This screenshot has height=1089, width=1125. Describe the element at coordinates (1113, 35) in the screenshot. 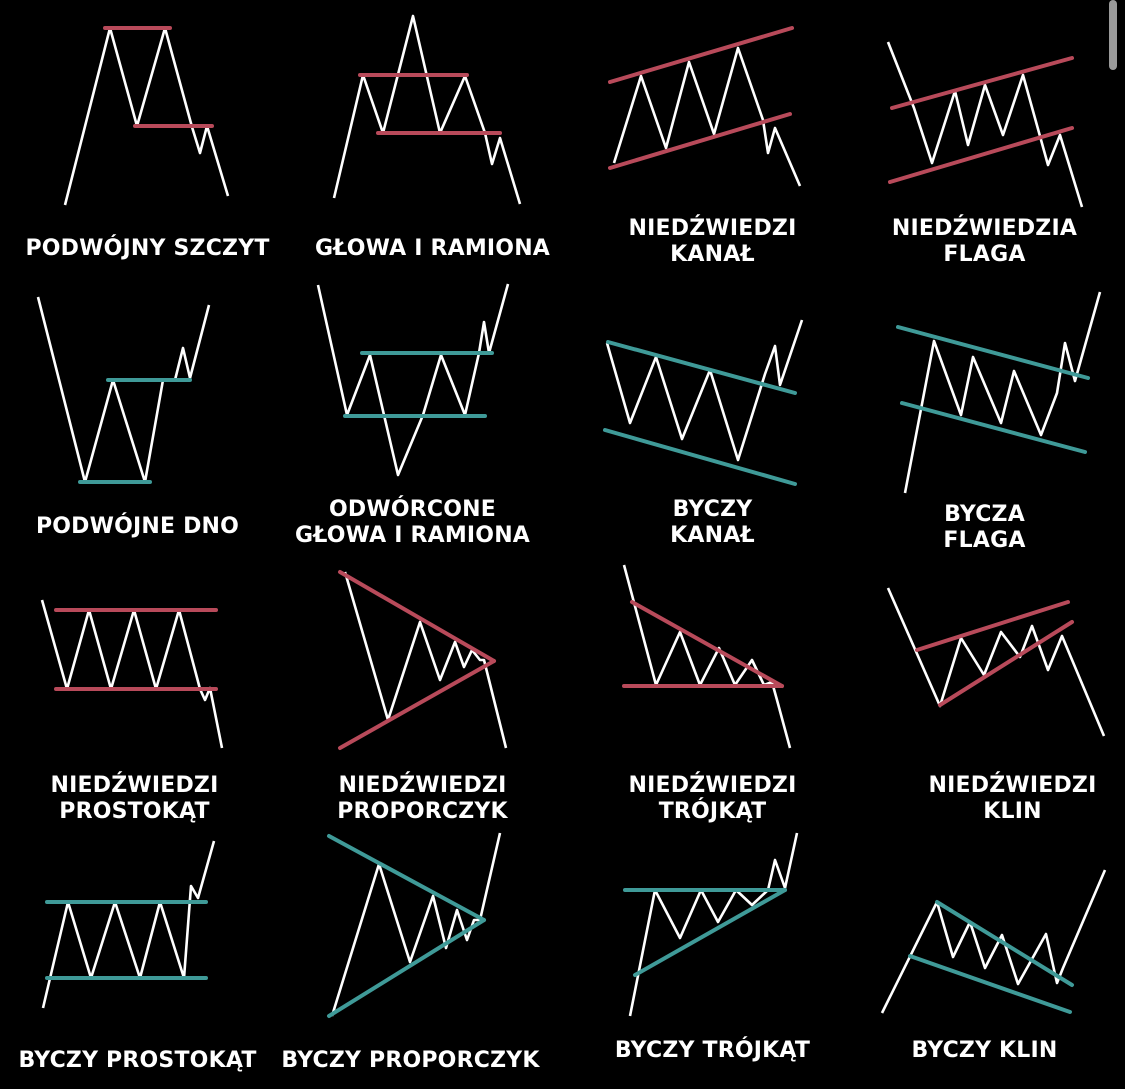

I see `scrollbar-thumb` at that location.